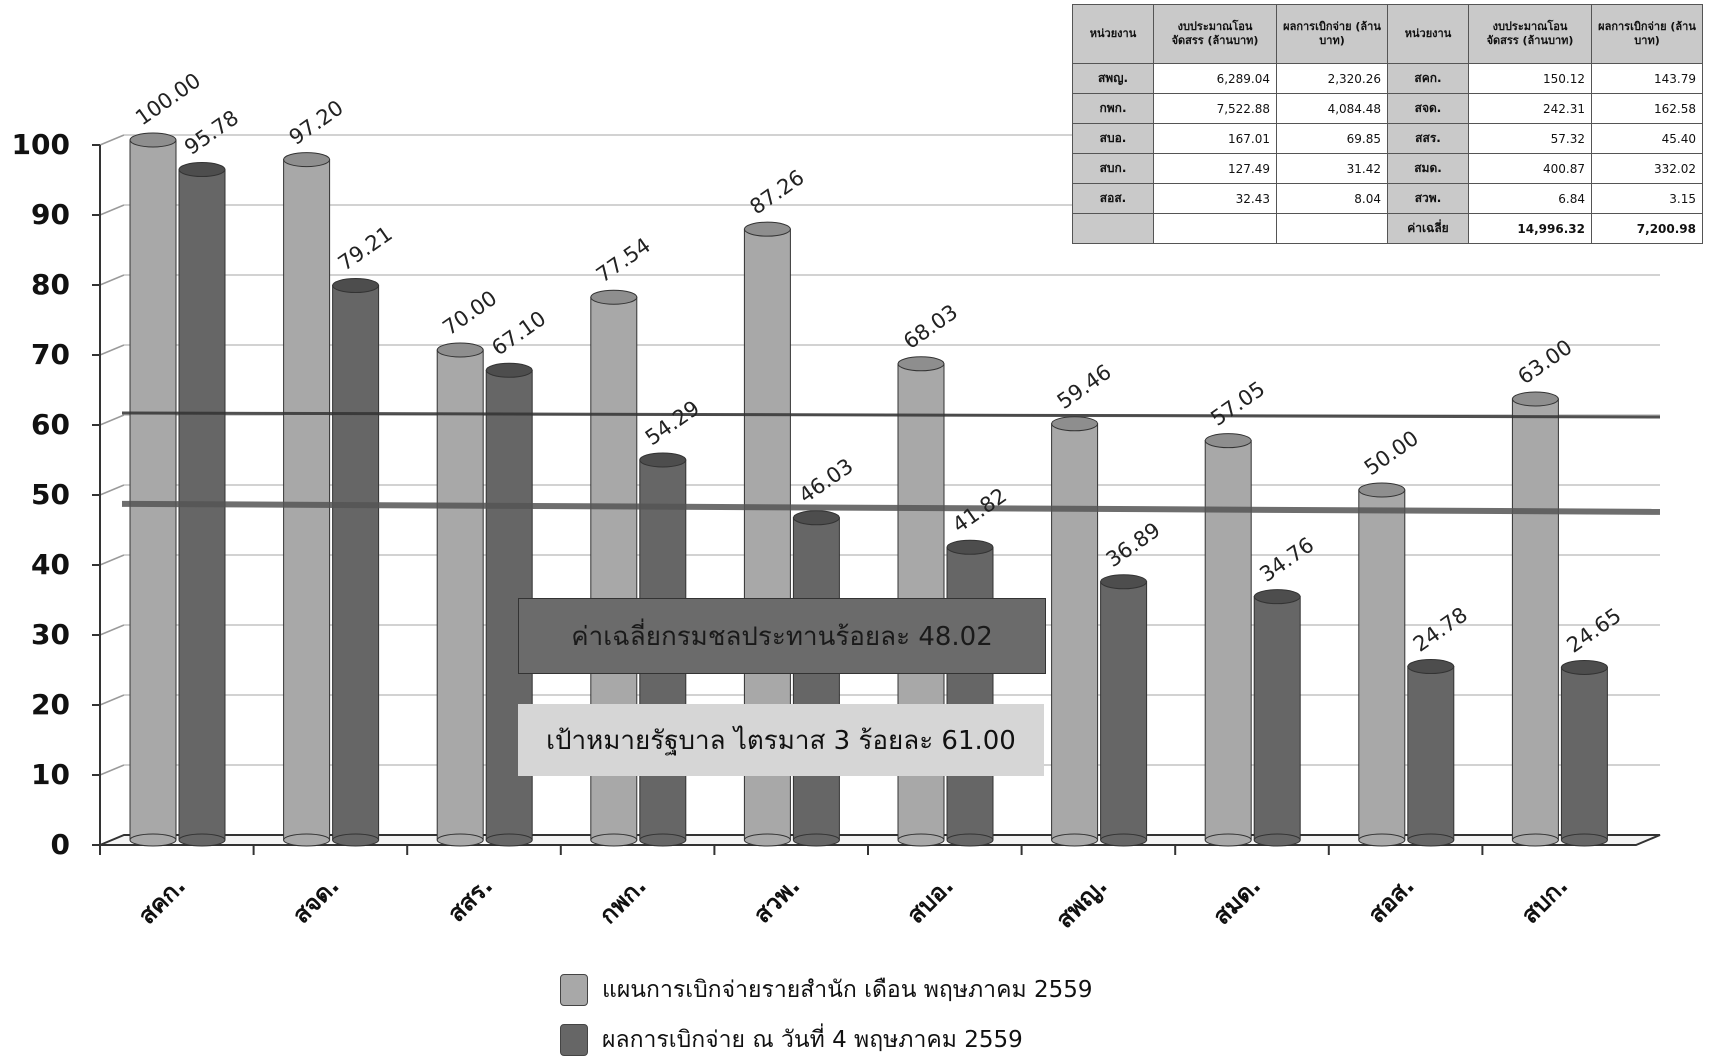 This screenshot has width=1714, height=1064. What do you see at coordinates (50, 774) in the screenshot?
I see `y-tick-label: 10` at bounding box center [50, 774].